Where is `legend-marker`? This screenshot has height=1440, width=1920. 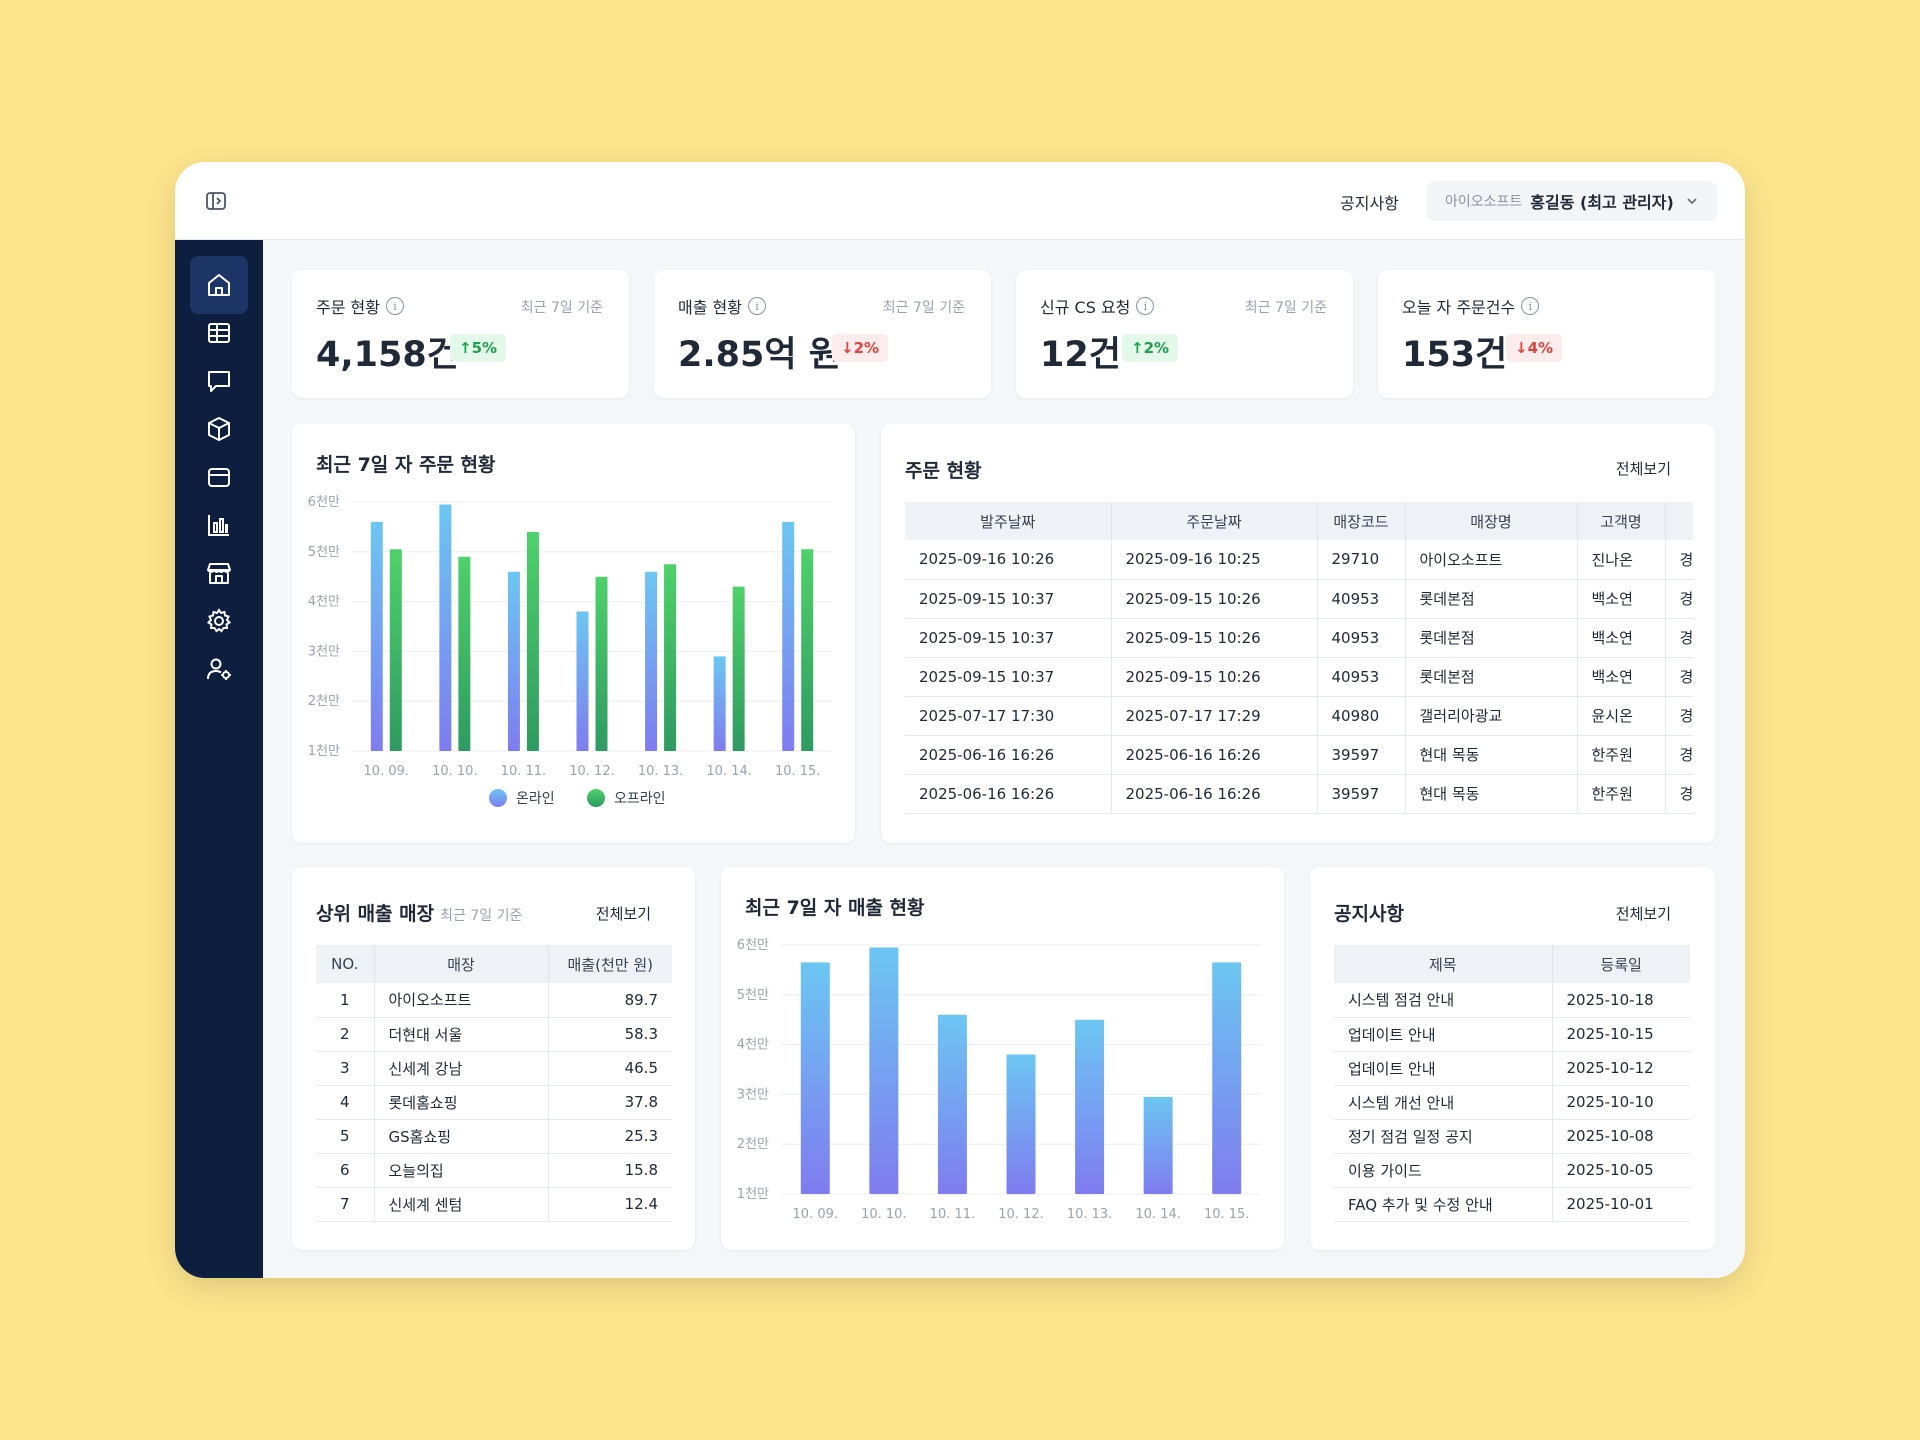
legend-marker is located at coordinates (596, 798).